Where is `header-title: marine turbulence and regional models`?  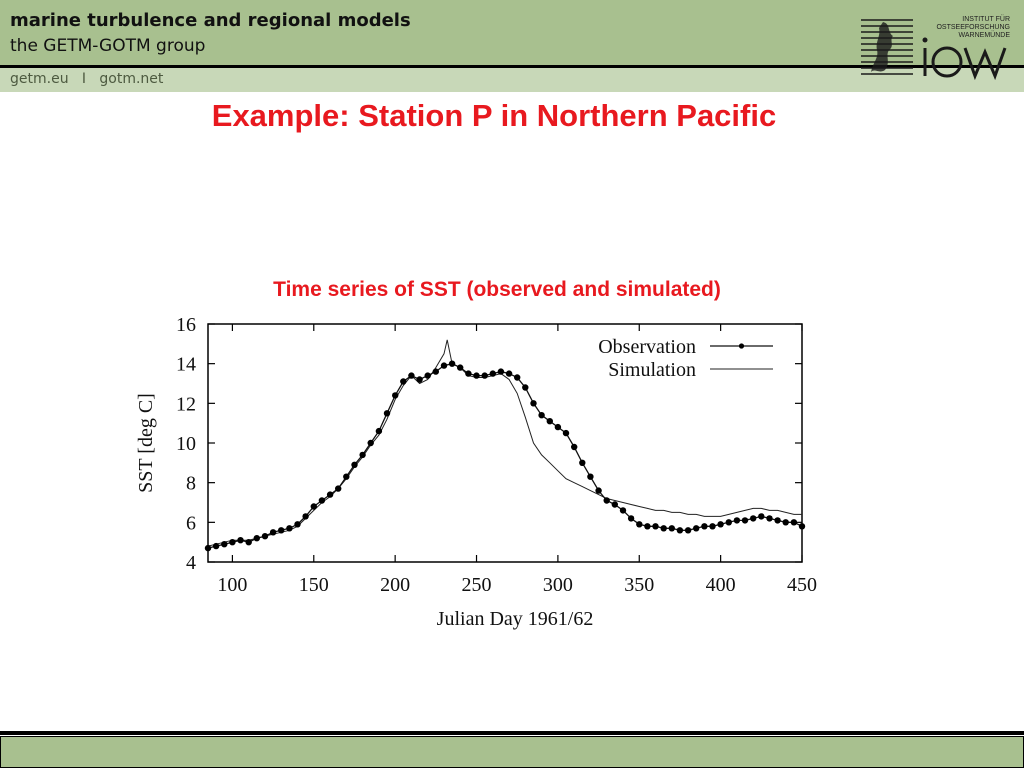
header-title: marine turbulence and regional models is located at coordinates (210, 20).